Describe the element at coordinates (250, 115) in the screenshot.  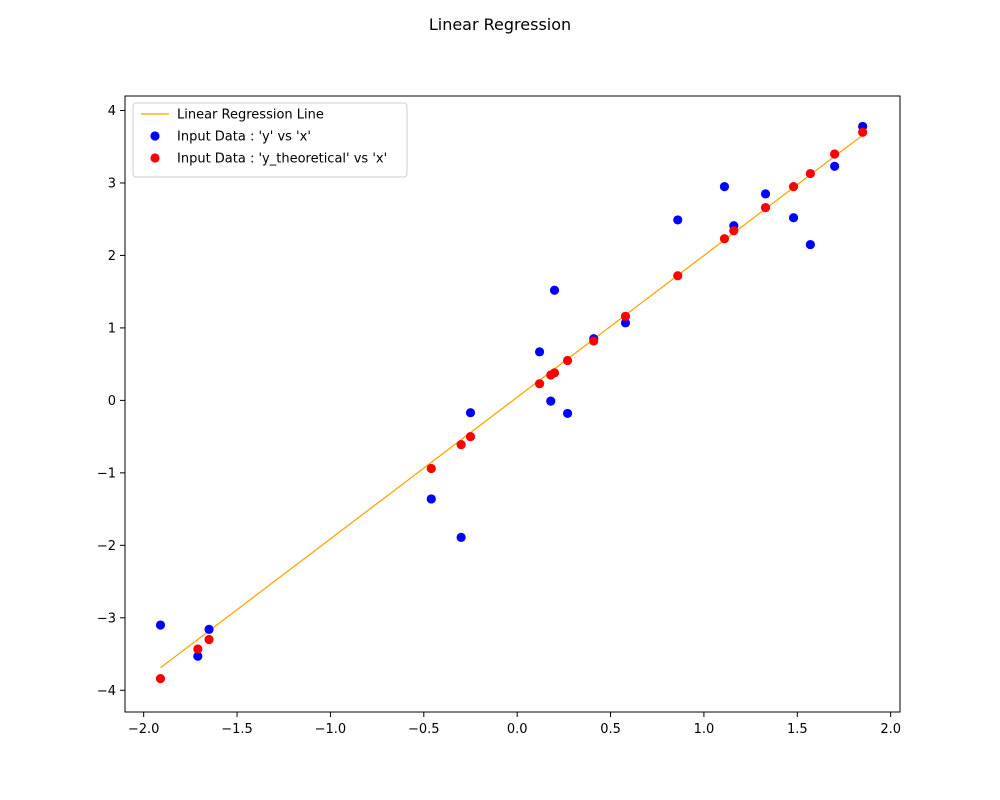
I see `legend-label: Linear Regression Line` at that location.